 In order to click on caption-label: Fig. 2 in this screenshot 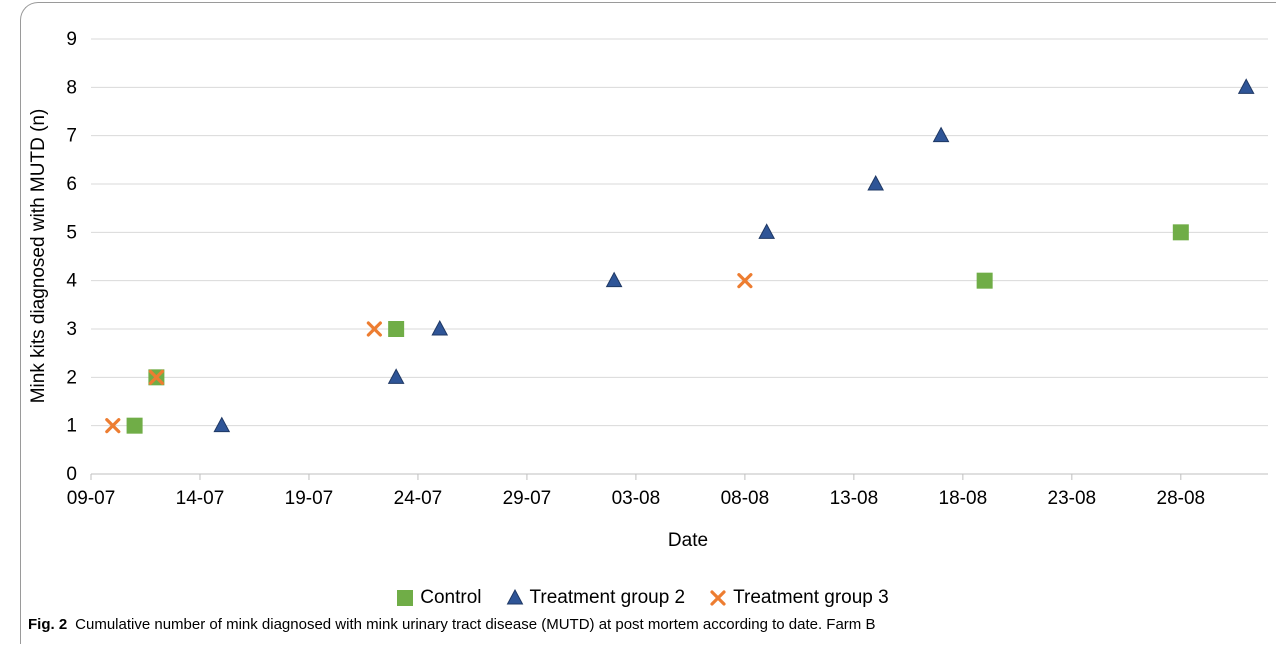, I will do `click(48, 624)`.